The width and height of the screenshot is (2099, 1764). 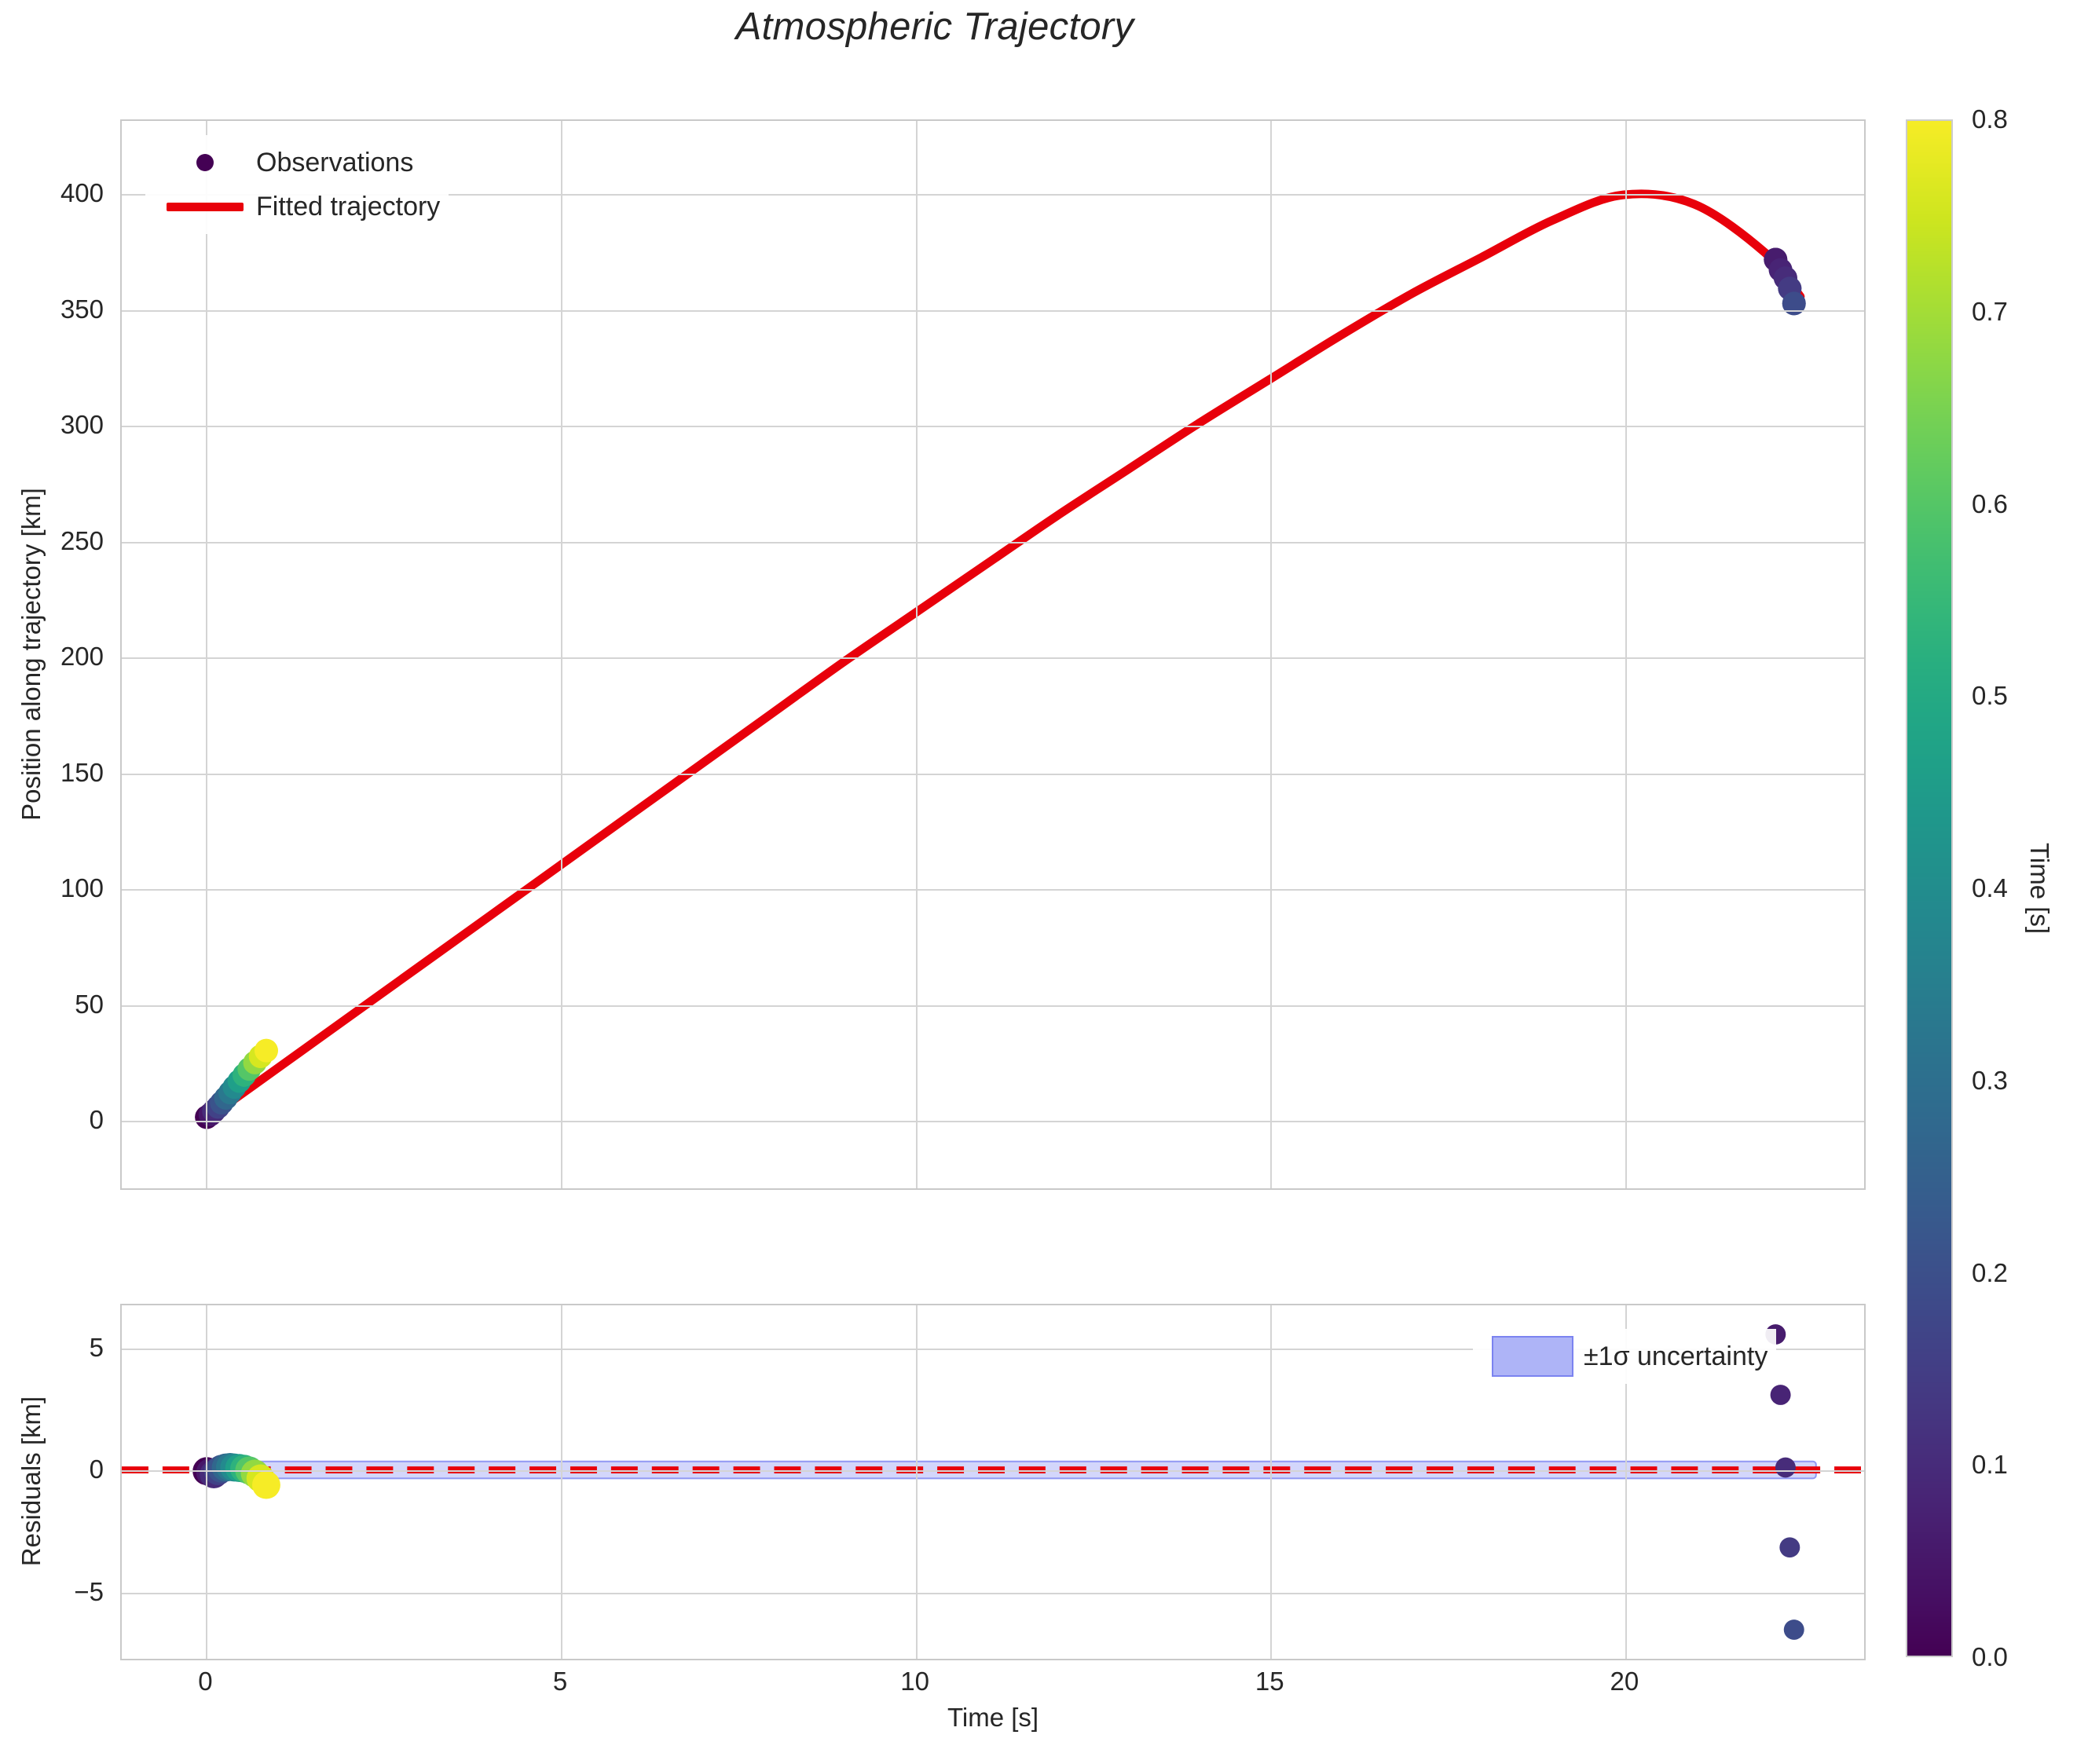 I want to click on legend-item-fitted-trajectory: Fitted trajectory, so click(x=297, y=207).